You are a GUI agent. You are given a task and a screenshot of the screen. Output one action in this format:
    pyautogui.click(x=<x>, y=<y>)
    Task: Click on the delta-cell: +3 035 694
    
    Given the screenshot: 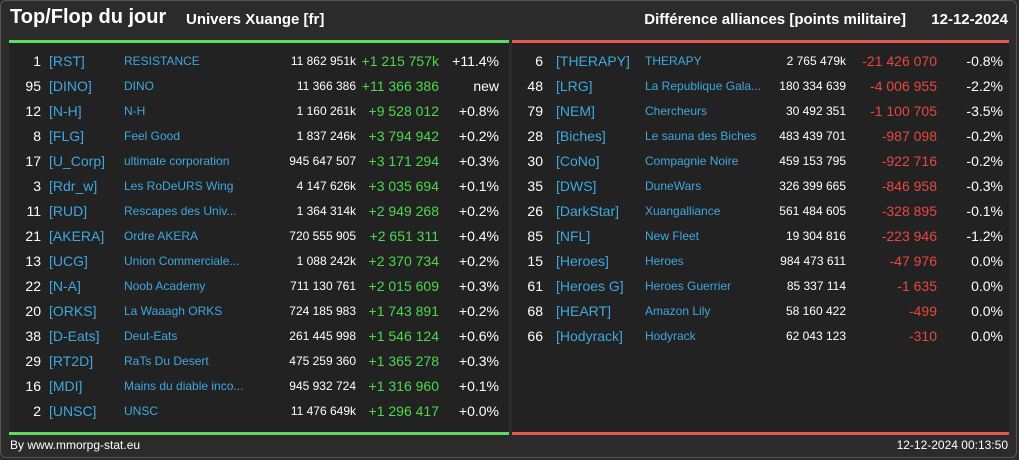 What is the action you would take?
    pyautogui.click(x=403, y=186)
    